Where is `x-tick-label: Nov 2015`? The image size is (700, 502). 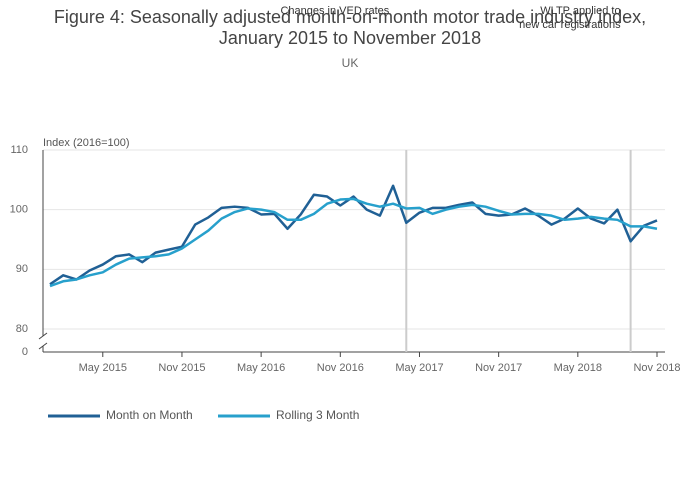
x-tick-label: Nov 2015 is located at coordinates (181, 368).